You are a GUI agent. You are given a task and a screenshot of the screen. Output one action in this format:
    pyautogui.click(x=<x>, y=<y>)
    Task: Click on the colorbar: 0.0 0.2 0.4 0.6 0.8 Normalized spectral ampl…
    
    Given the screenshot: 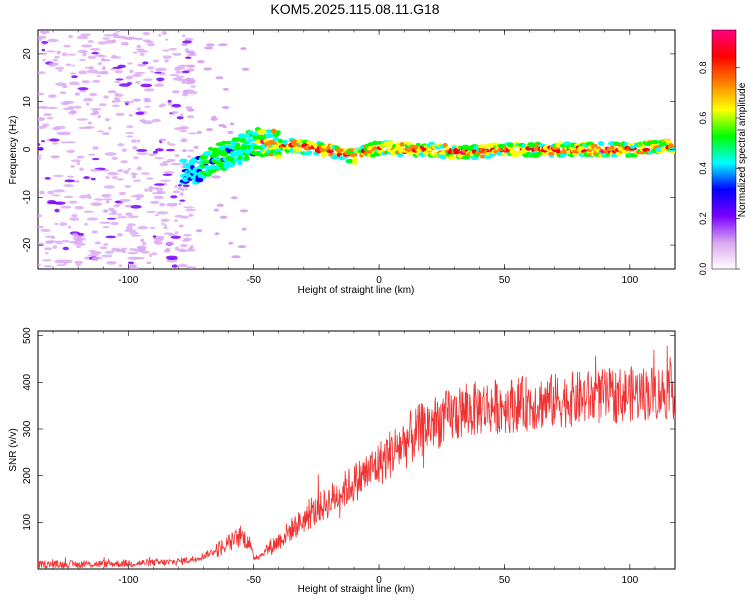 What is the action you would take?
    pyautogui.click(x=723, y=152)
    